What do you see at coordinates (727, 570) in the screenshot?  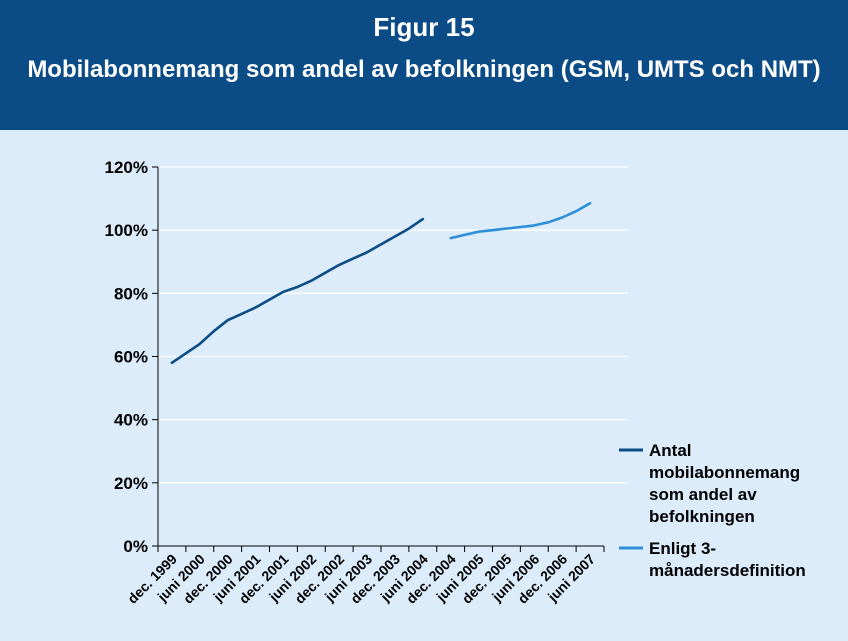 I see `legend-label-2: månadersdefinition` at bounding box center [727, 570].